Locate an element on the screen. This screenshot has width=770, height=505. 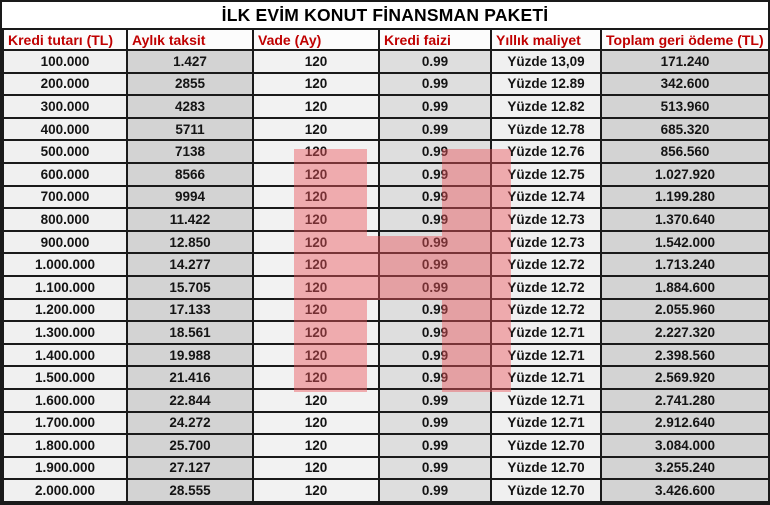
table-cell: 1.600.000 is located at coordinates (65, 400).